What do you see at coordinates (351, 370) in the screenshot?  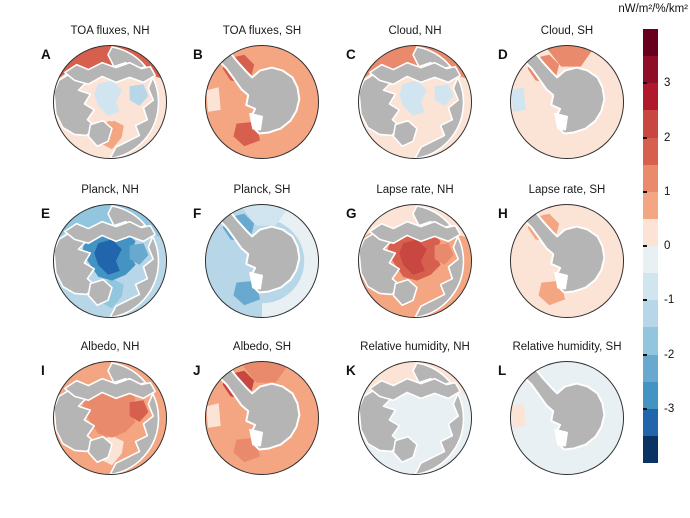 I see `panel-letter: K` at bounding box center [351, 370].